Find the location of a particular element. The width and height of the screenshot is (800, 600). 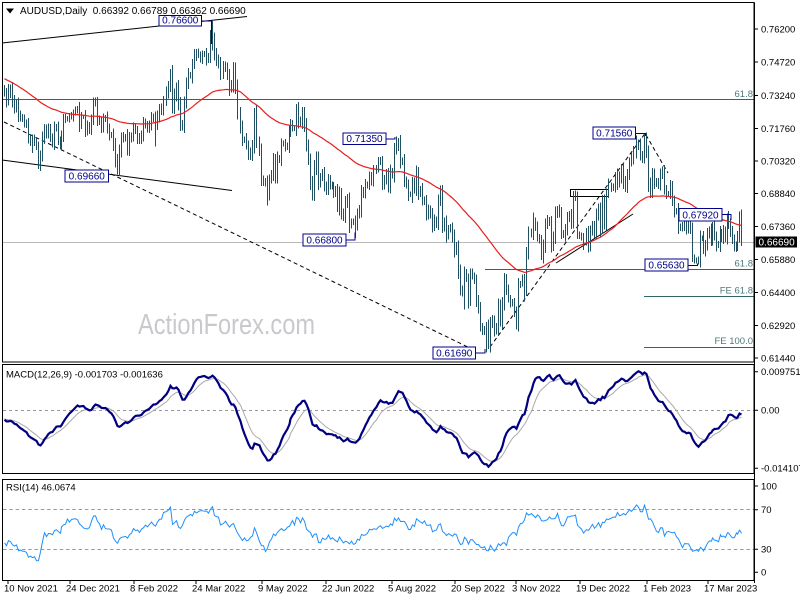

svg-text: 100 is located at coordinates (769, 486).